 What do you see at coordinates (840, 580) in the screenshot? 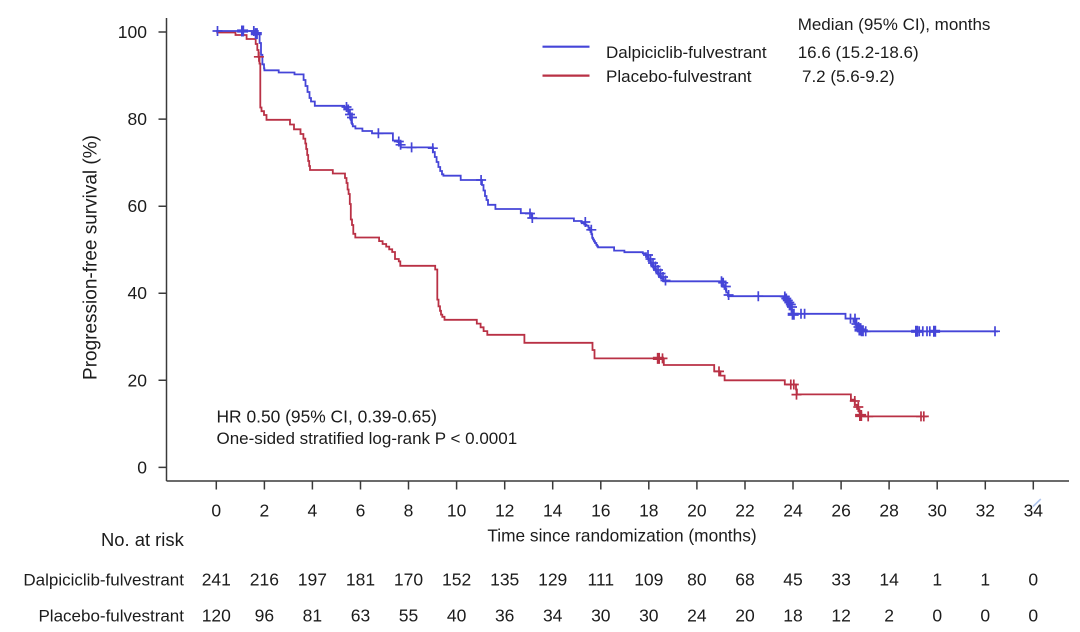
I see `svg-text: 33` at bounding box center [840, 580].